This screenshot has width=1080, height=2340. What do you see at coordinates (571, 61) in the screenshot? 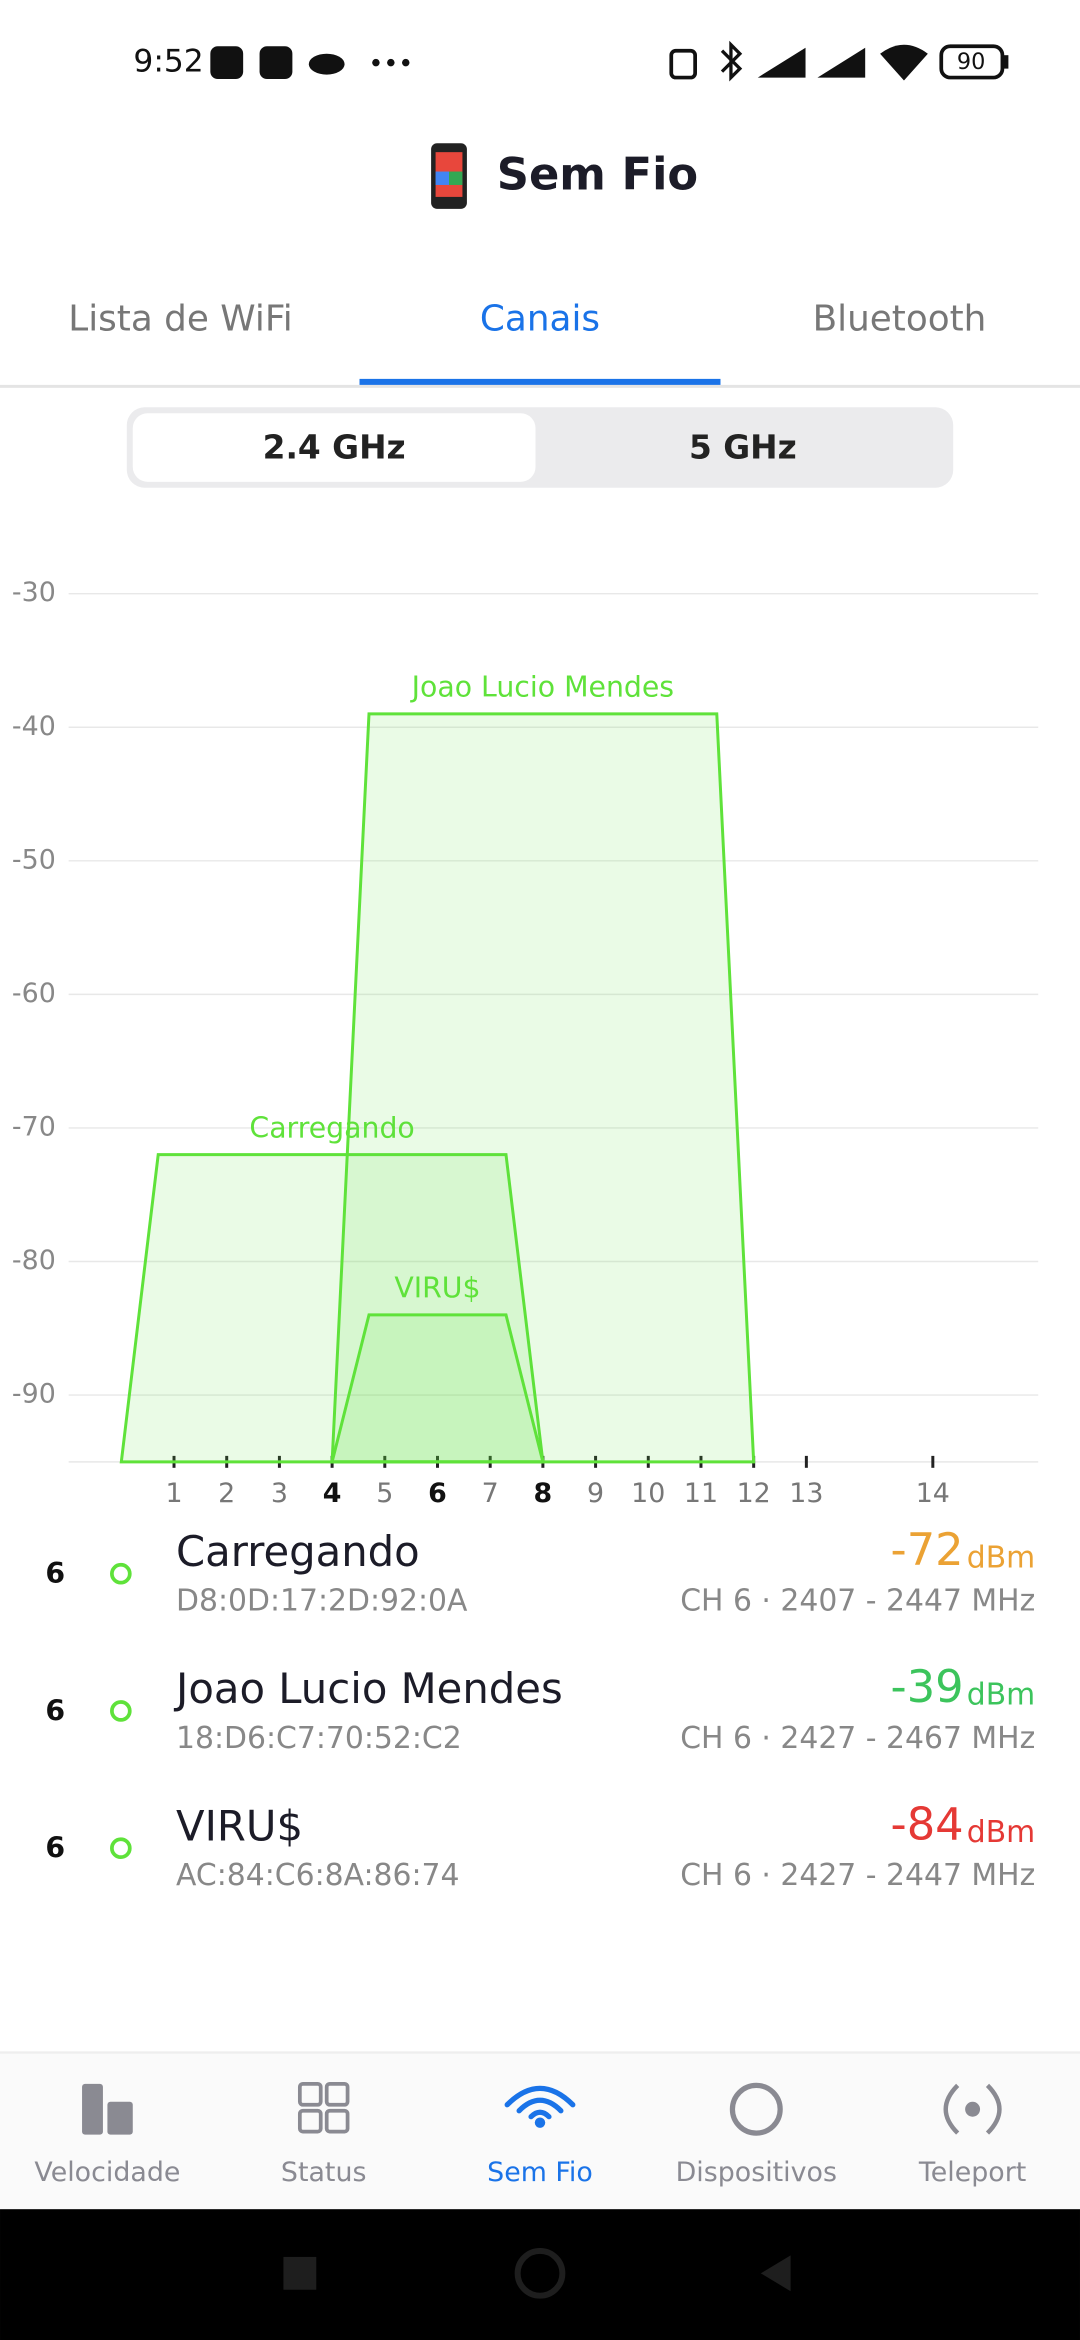
I see `status-bar: 9:52 90` at bounding box center [571, 61].